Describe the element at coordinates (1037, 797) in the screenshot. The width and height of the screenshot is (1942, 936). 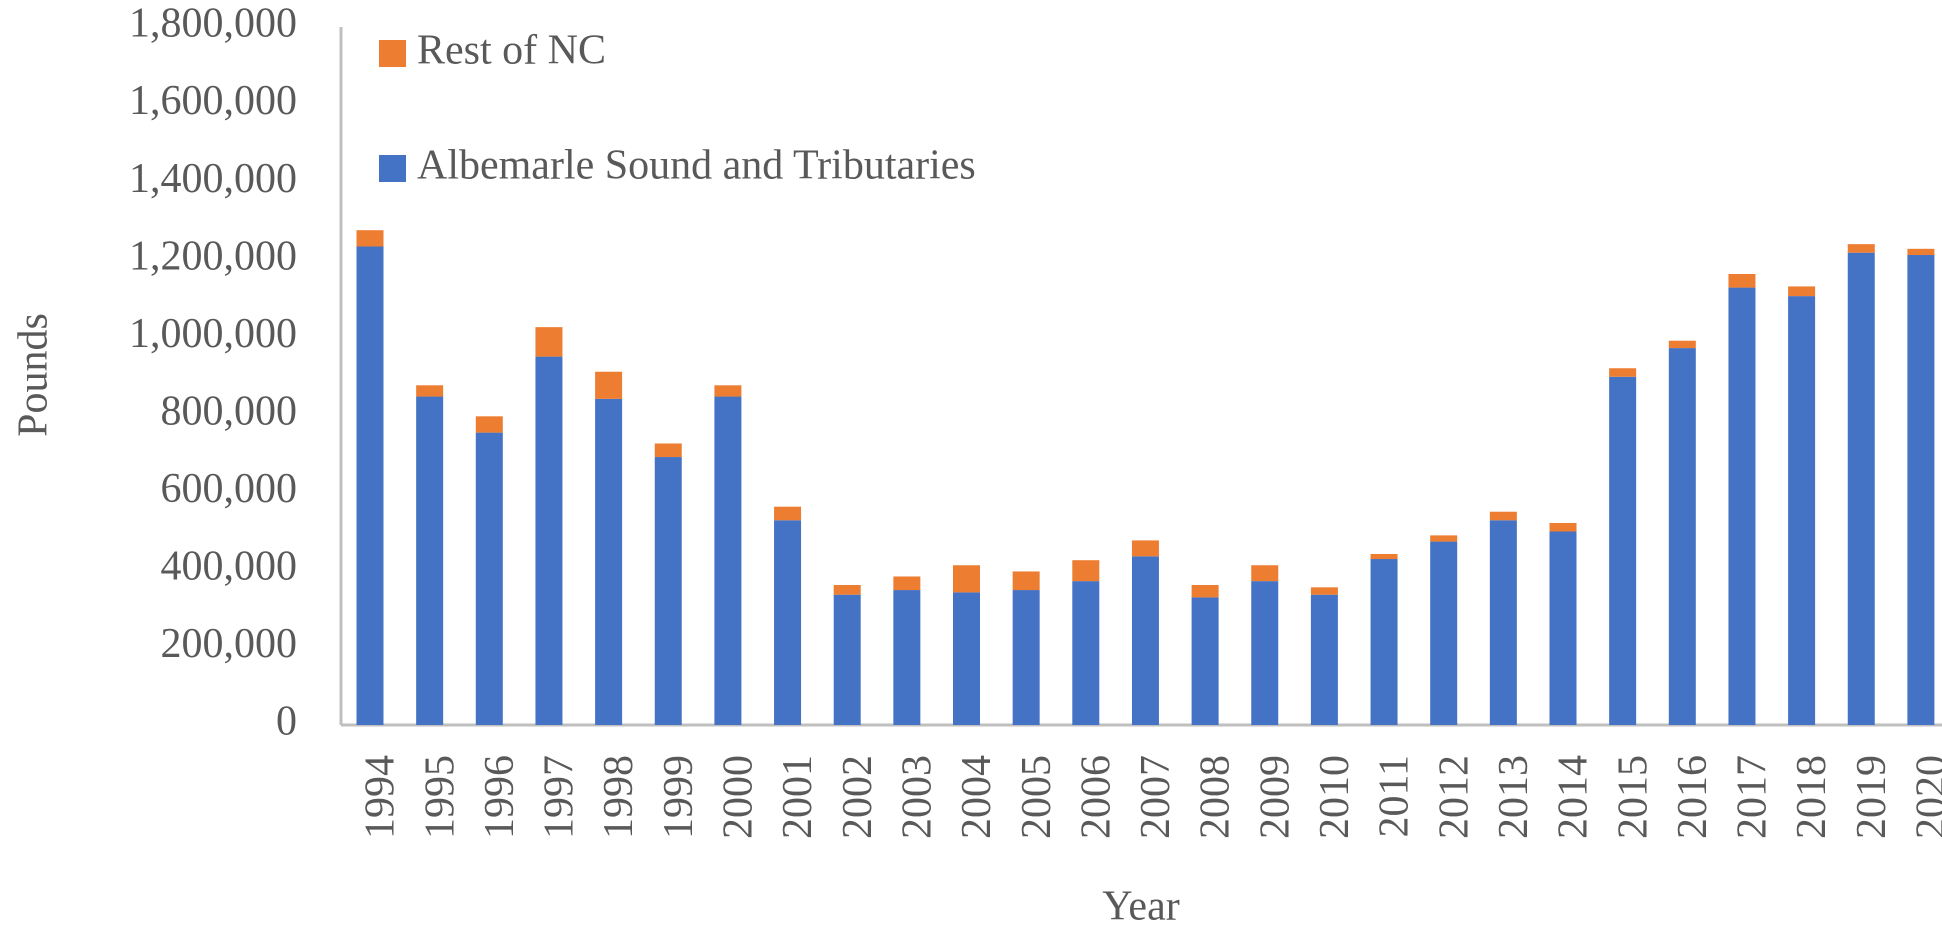
I see `x-tick-label: 2005` at that location.